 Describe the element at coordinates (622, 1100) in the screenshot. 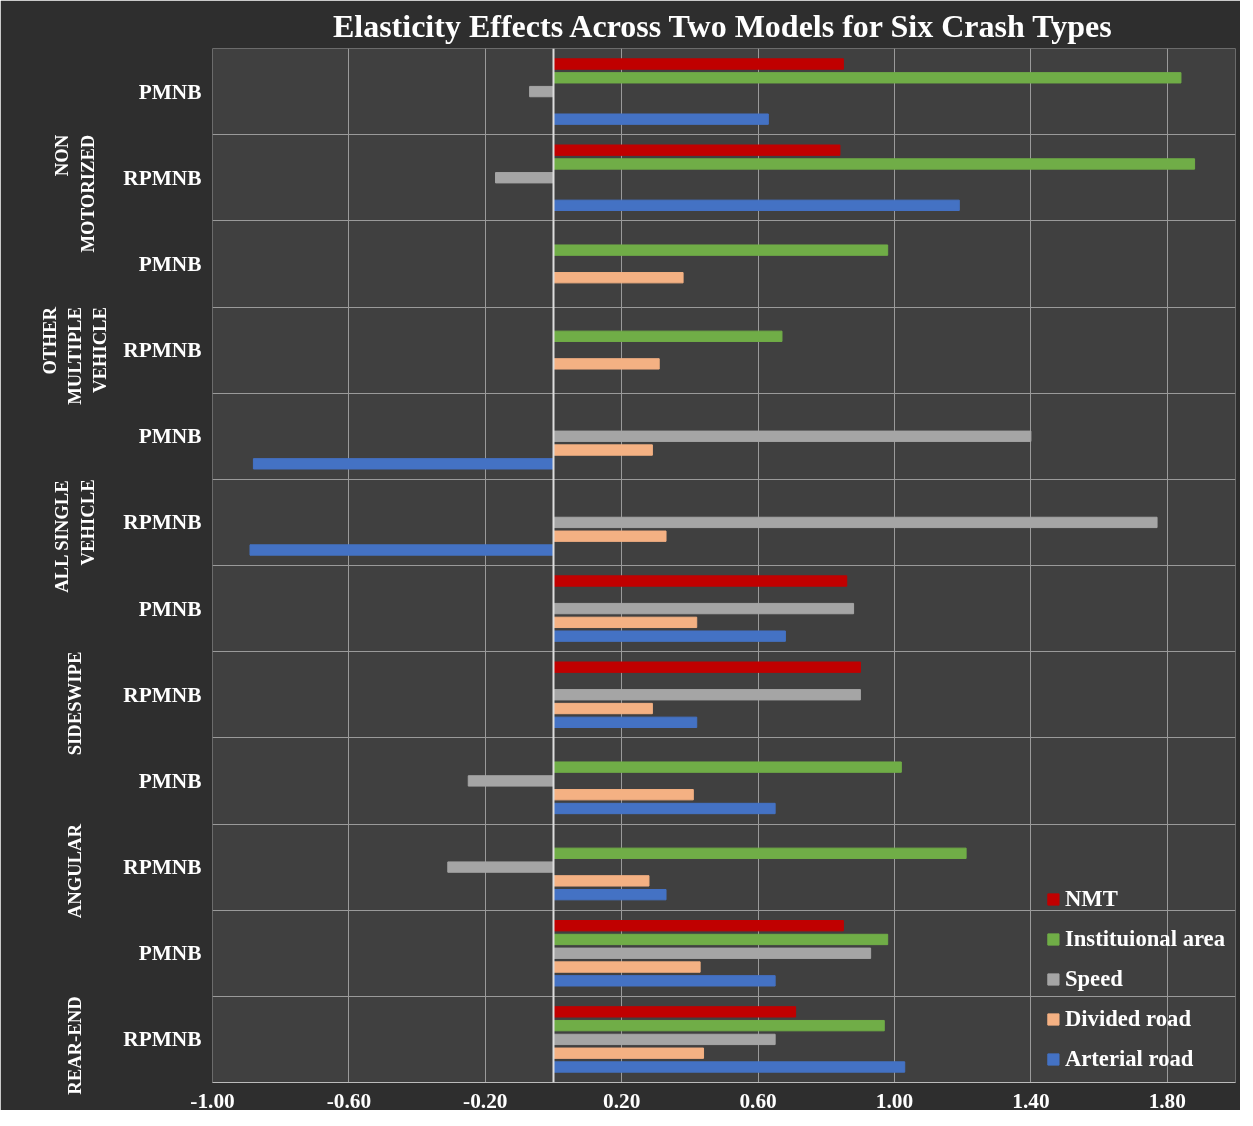

I see `x-tick-label: 0.20` at that location.